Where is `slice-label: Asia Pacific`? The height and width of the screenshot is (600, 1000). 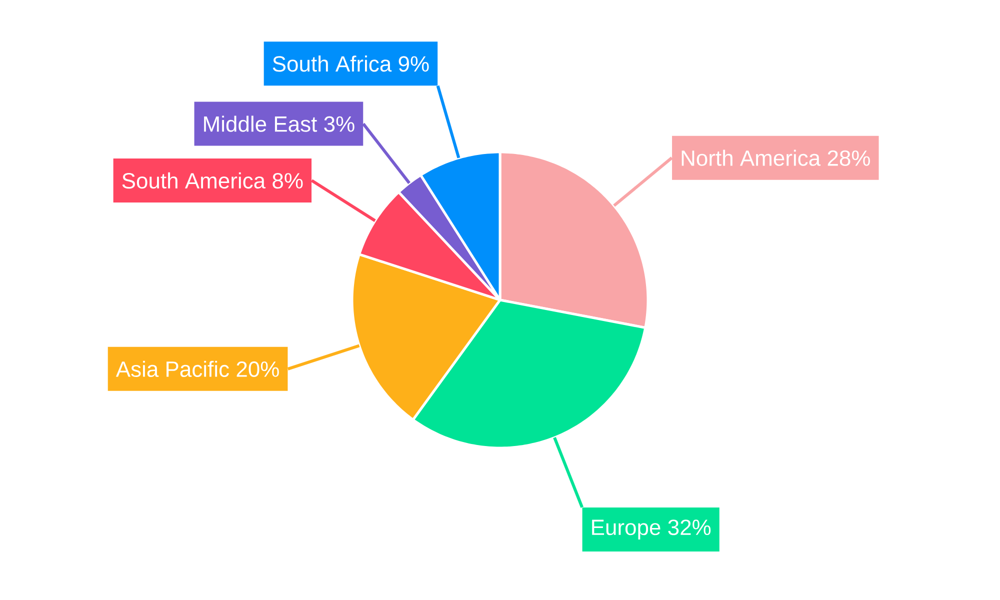 slice-label: Asia Pacific is located at coordinates (172, 368).